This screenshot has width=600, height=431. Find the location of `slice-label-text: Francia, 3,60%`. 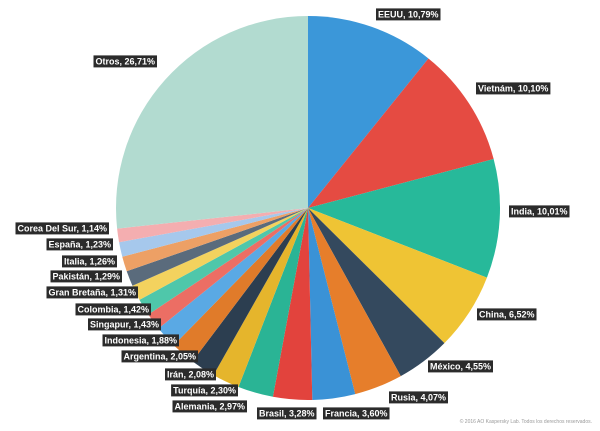

slice-label-text: Francia, 3,60% is located at coordinates (356, 413).